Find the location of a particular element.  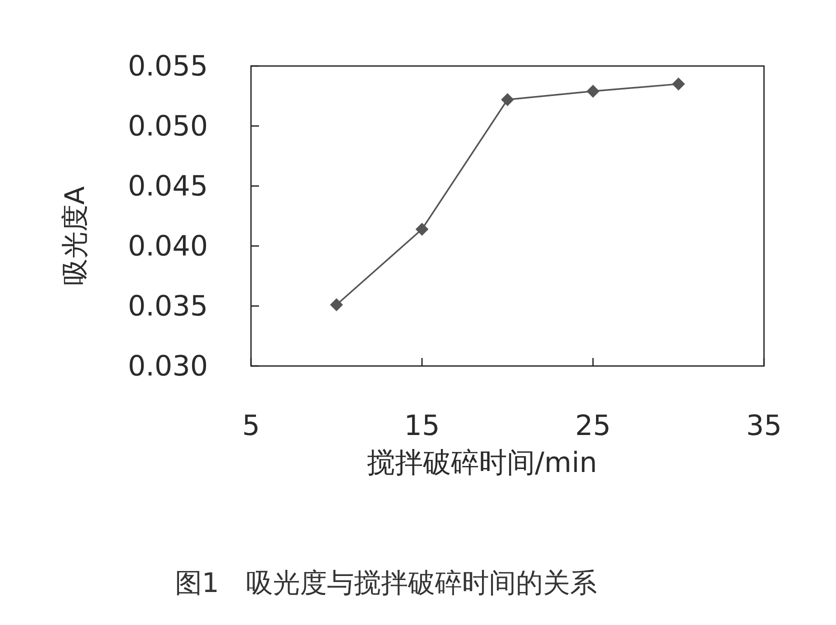

x-title: 搅拌破碎时间/min is located at coordinates (482, 462).